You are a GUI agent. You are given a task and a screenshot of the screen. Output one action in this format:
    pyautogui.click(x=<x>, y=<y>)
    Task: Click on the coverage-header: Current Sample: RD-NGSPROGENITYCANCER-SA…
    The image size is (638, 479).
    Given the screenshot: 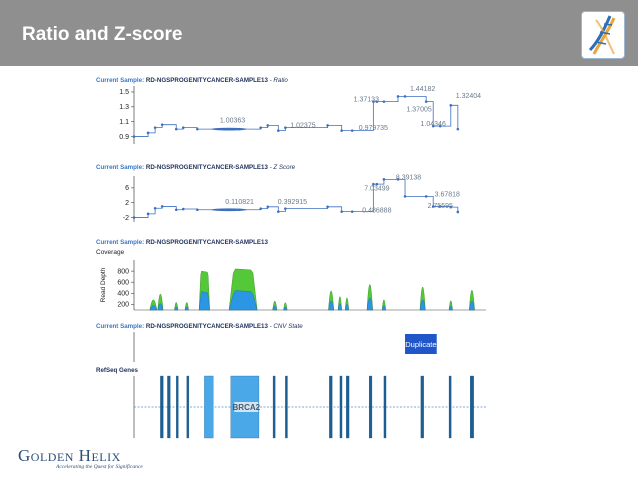 What is the action you would take?
    pyautogui.click(x=182, y=242)
    